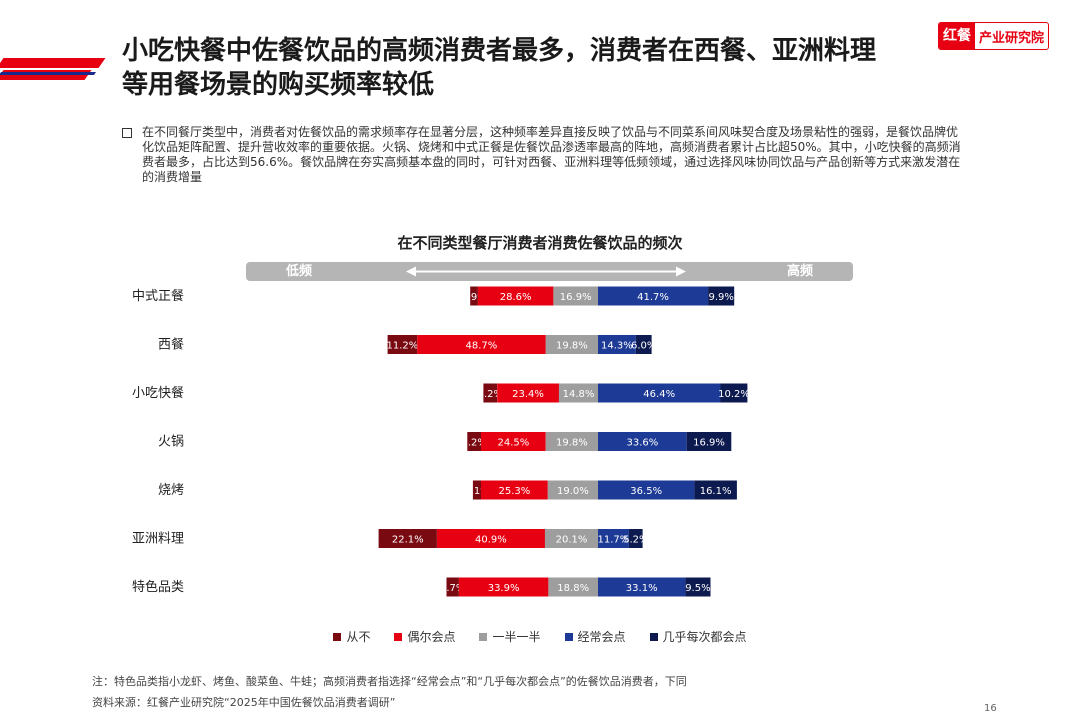 This screenshot has width=1080, height=720. I want to click on legend-label: 从不, so click(358, 637).